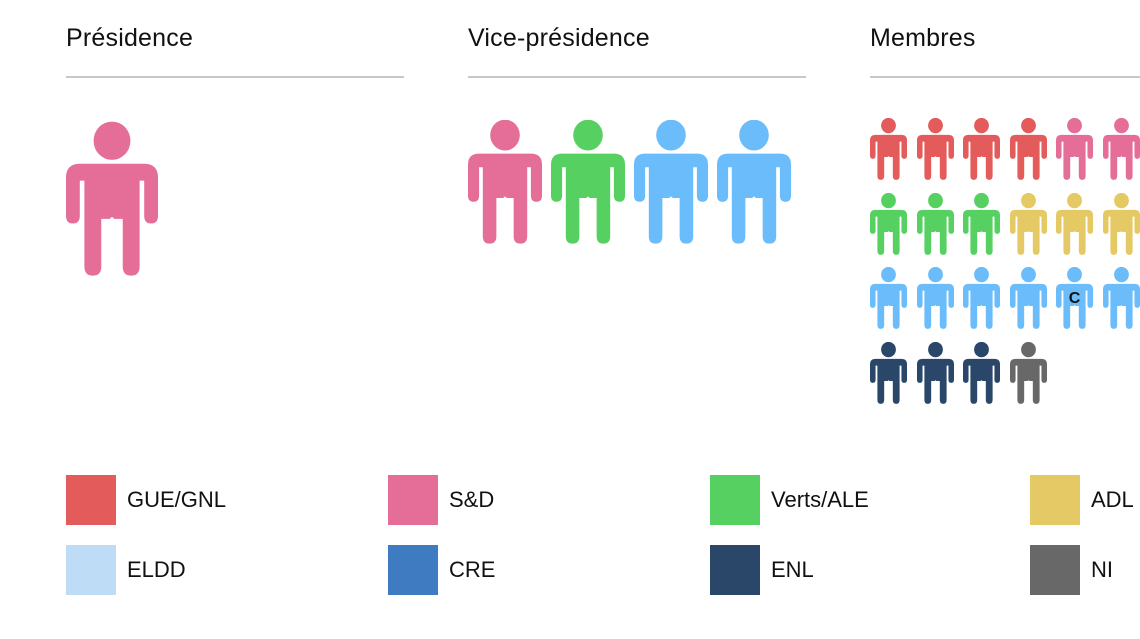  Describe the element at coordinates (559, 38) in the screenshot. I see `section-title: Vice-présidence` at that location.